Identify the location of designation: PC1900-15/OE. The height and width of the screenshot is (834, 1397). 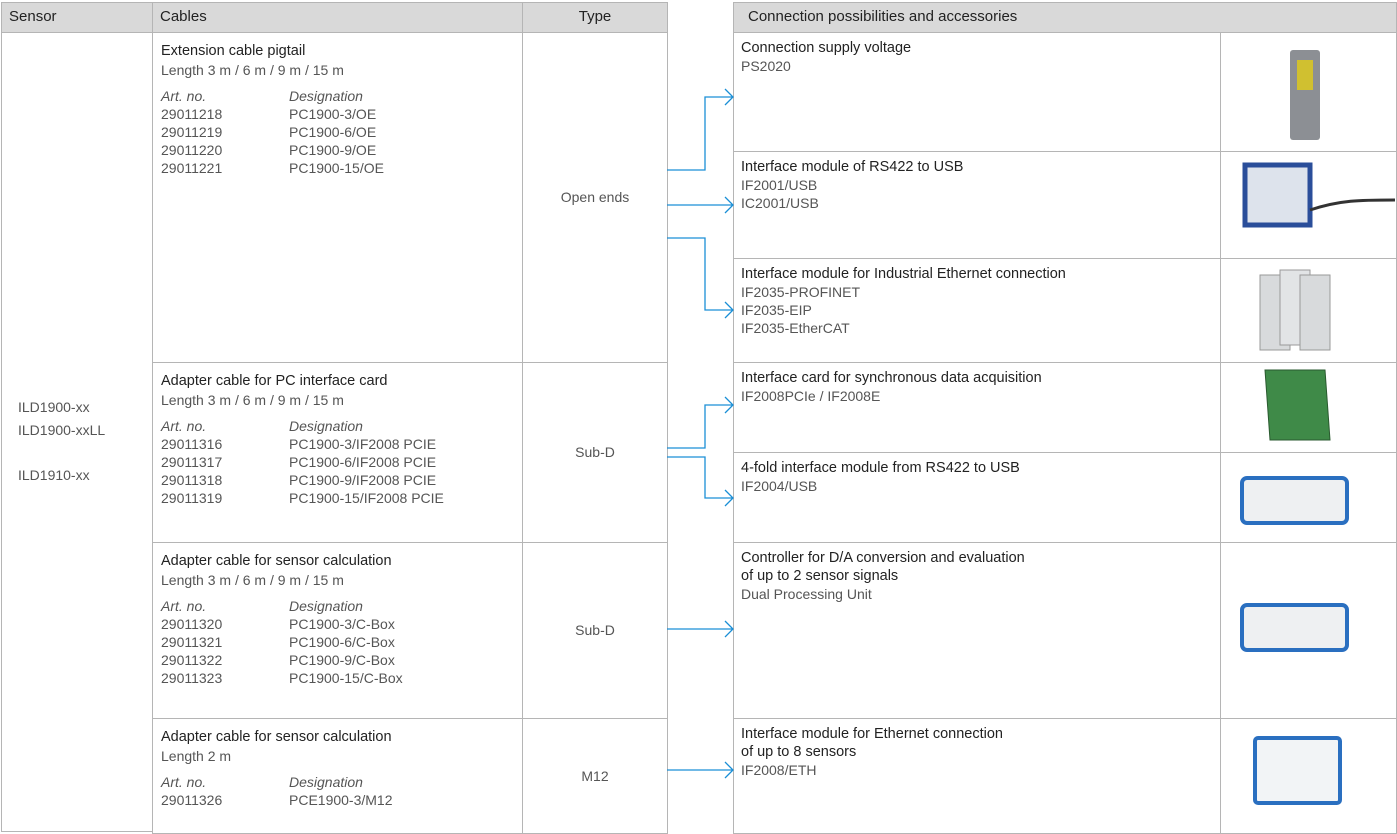
(336, 168).